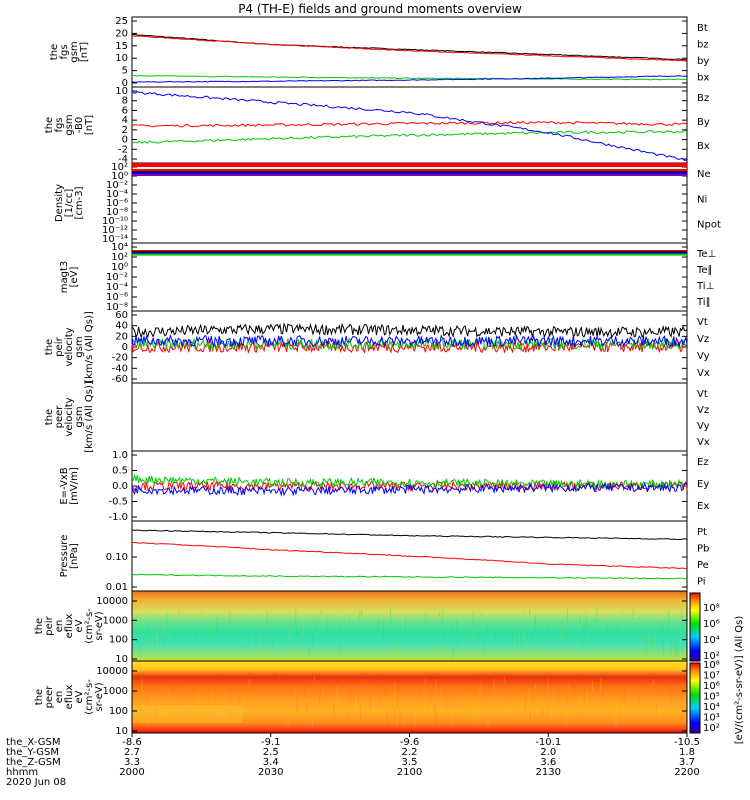 The image size is (750, 800). I want to click on colorbar-tick-label: 10⁷, so click(711, 676).